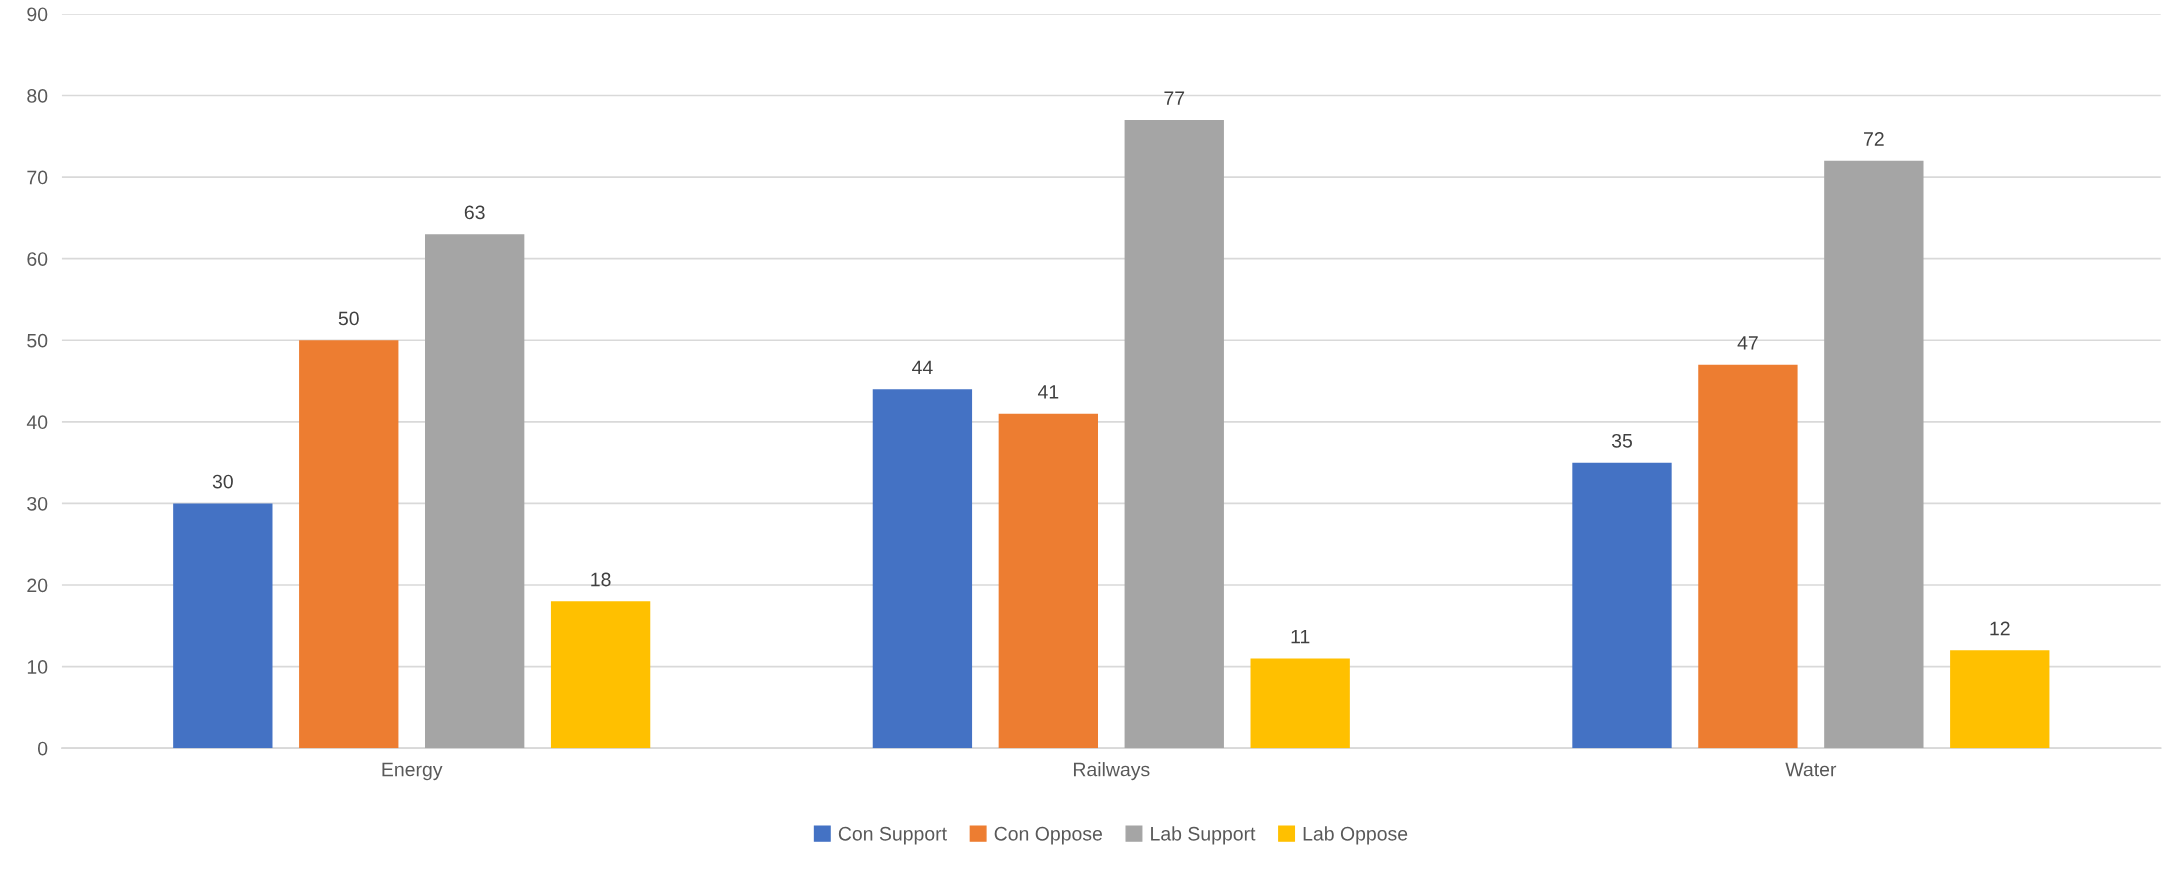 This screenshot has width=2165, height=872. Describe the element at coordinates (348, 318) in the screenshot. I see `data-label: 50` at that location.